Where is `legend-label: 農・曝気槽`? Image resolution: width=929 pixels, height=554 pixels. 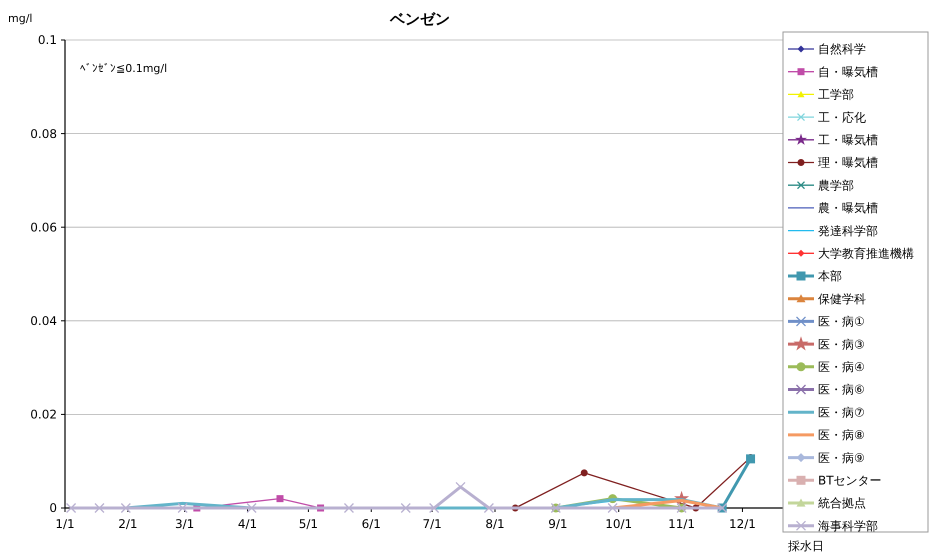
legend-label: 農・曝気槽 is located at coordinates (848, 208).